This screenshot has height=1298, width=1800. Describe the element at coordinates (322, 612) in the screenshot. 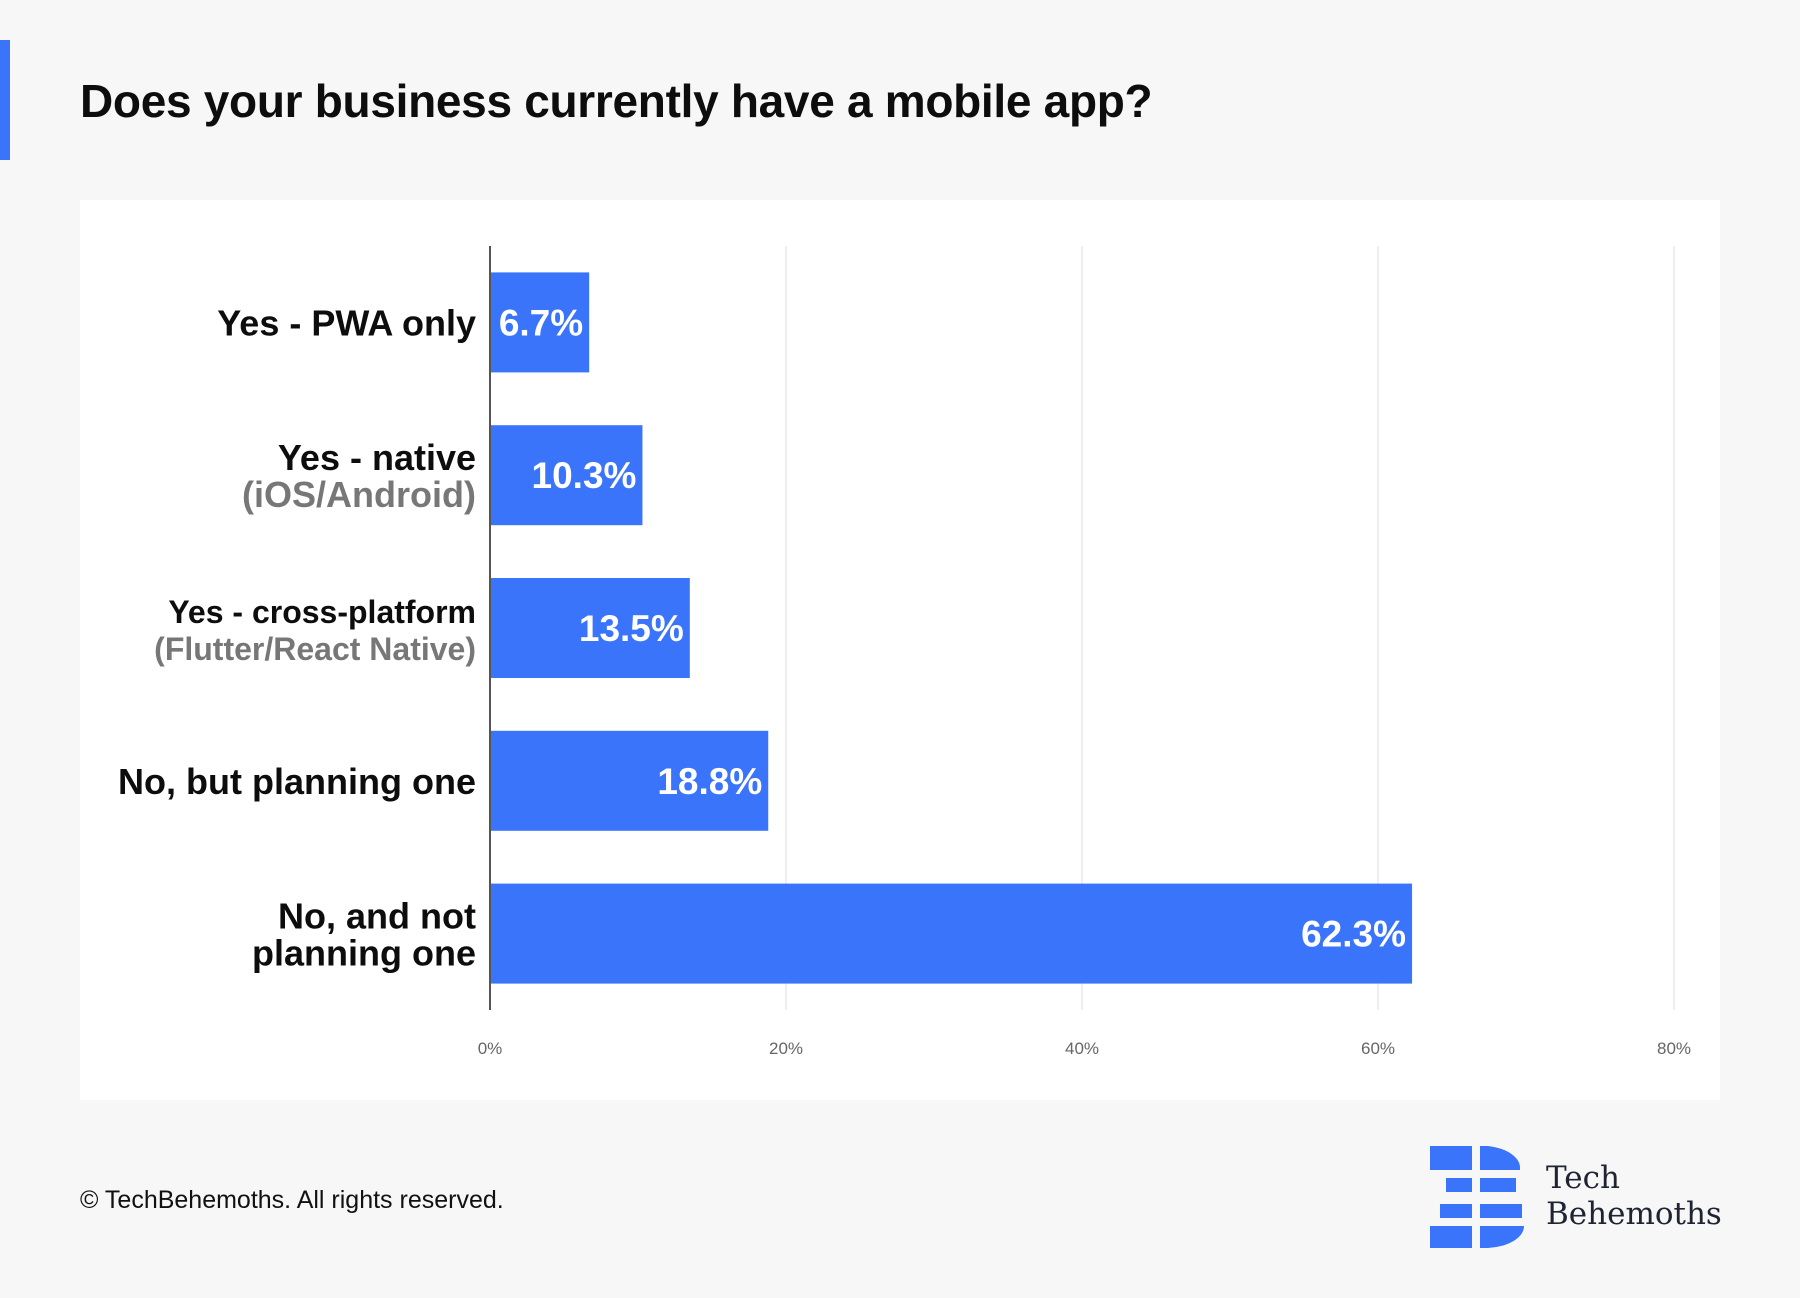

I see `category-label: Yes - cross-platform` at that location.